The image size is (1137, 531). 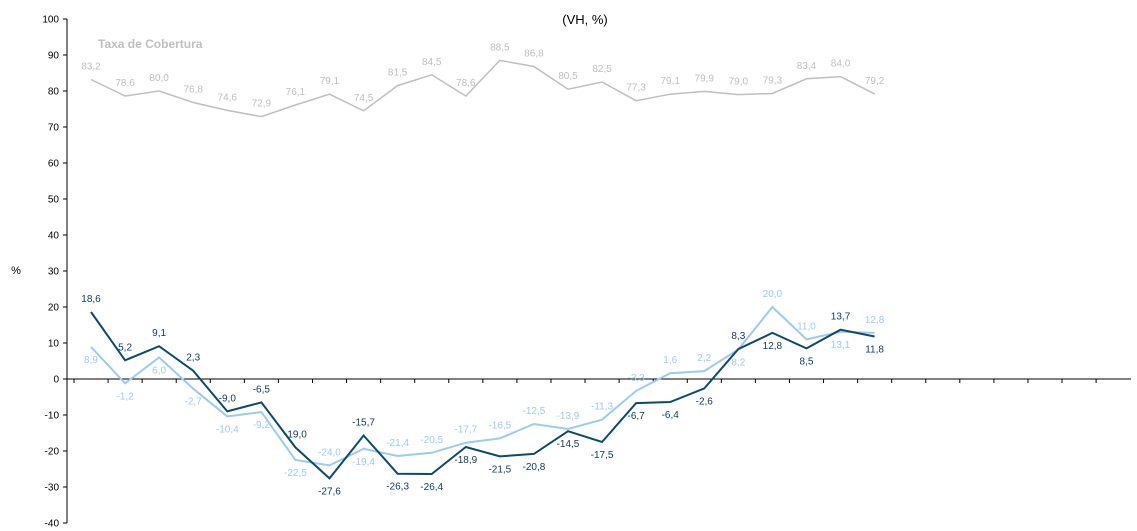 What do you see at coordinates (637, 416) in the screenshot?
I see `data-label-s2: -6,7` at bounding box center [637, 416].